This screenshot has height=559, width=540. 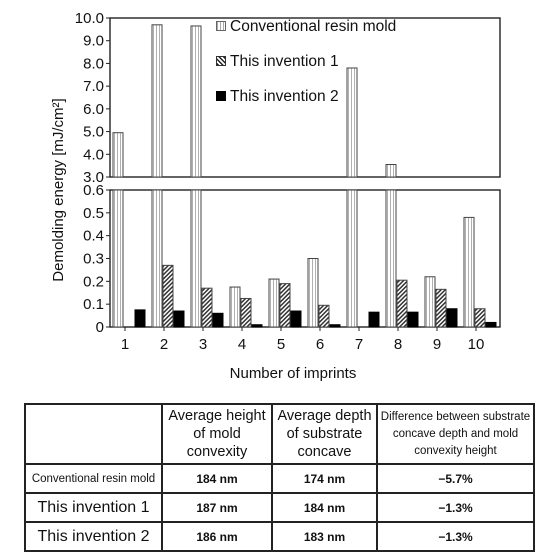 What do you see at coordinates (93, 281) in the screenshot?
I see `lower-y-tick-label: 0.2` at bounding box center [93, 281].